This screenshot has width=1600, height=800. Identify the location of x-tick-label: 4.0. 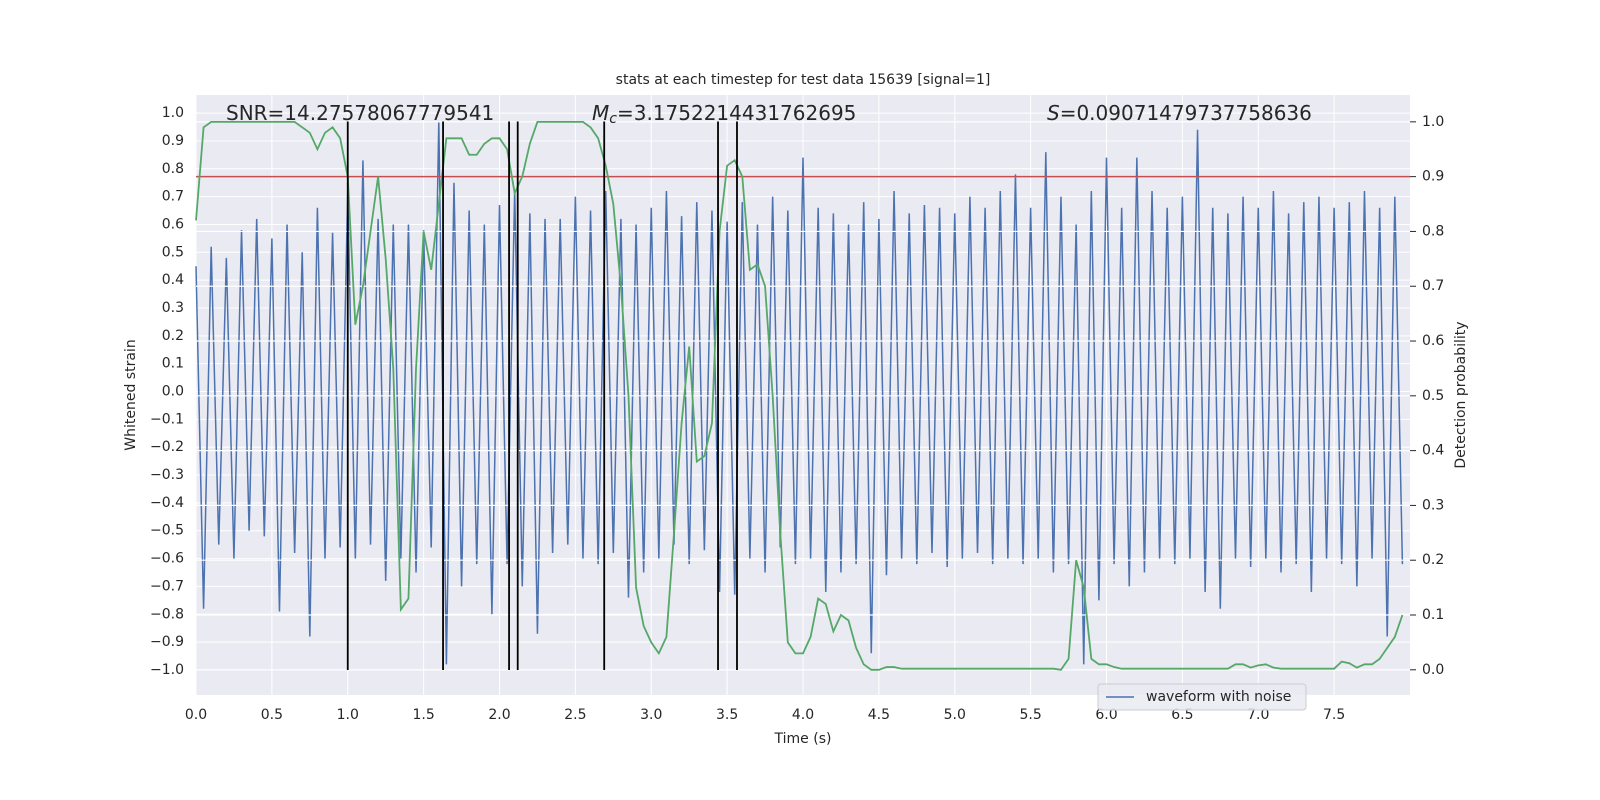
(803, 715).